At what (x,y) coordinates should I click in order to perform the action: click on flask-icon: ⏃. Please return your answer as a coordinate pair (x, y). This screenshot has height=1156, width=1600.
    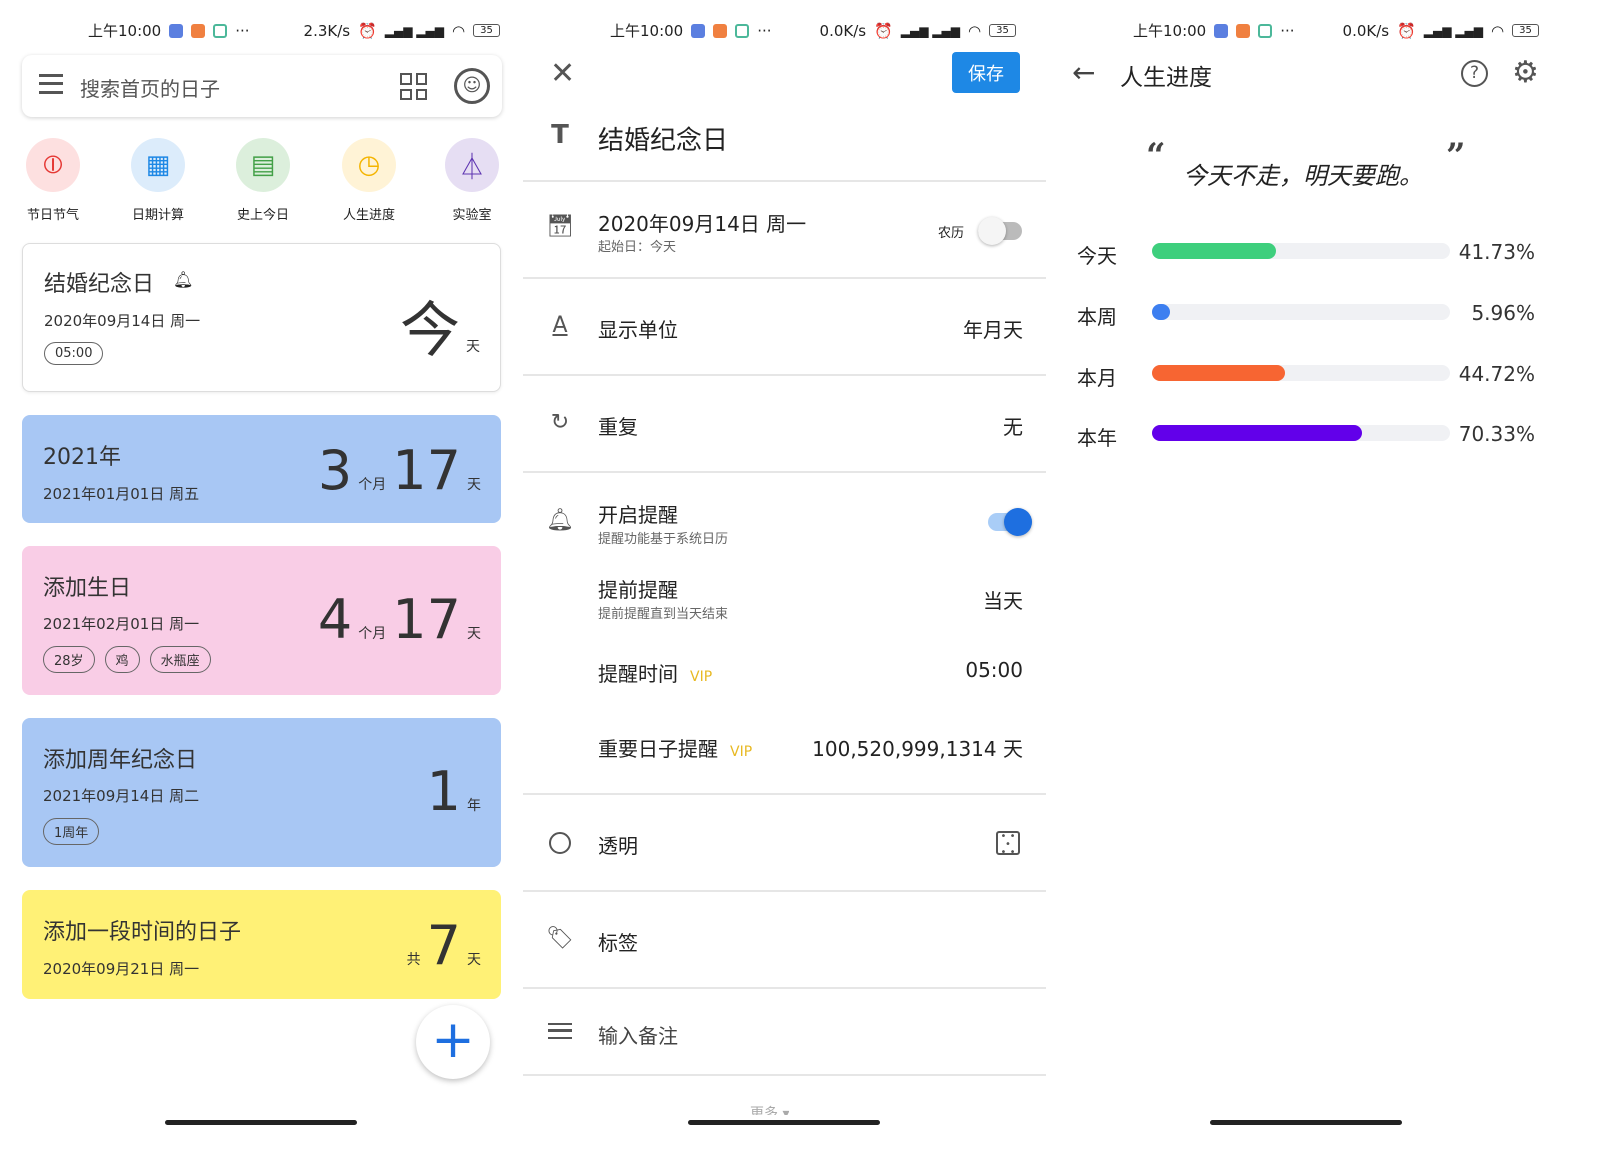
    Looking at the image, I should click on (472, 165).